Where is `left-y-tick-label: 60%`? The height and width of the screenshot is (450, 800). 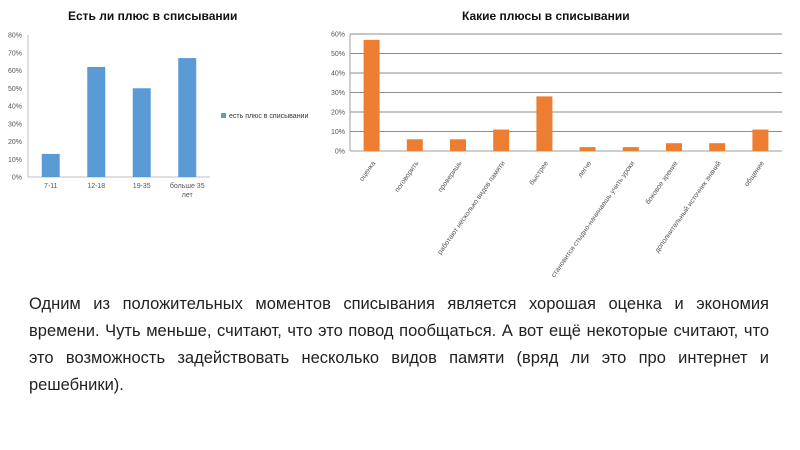 left-y-tick-label: 60% is located at coordinates (15, 71).